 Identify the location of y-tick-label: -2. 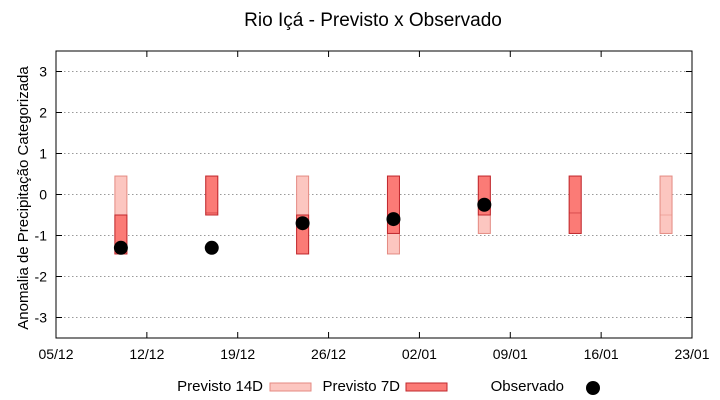
(41, 277).